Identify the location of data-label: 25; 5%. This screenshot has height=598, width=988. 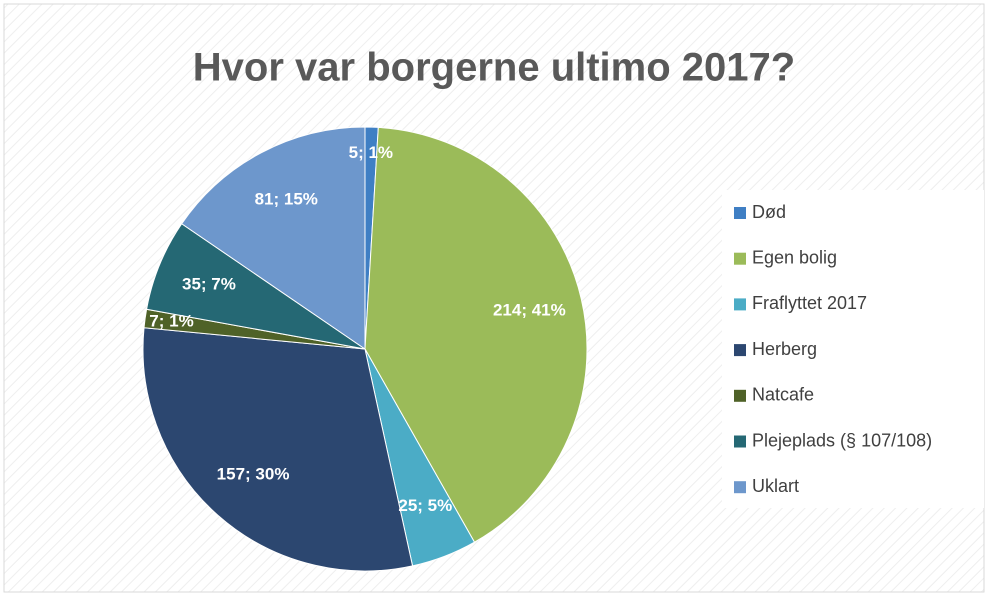
(425, 505).